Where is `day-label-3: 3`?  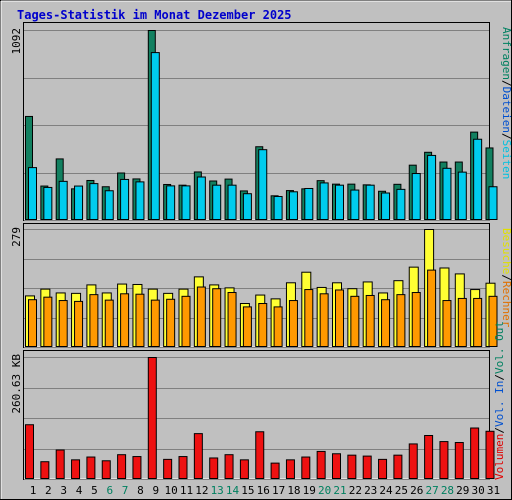
day-label-3: 3 is located at coordinates (63, 490).